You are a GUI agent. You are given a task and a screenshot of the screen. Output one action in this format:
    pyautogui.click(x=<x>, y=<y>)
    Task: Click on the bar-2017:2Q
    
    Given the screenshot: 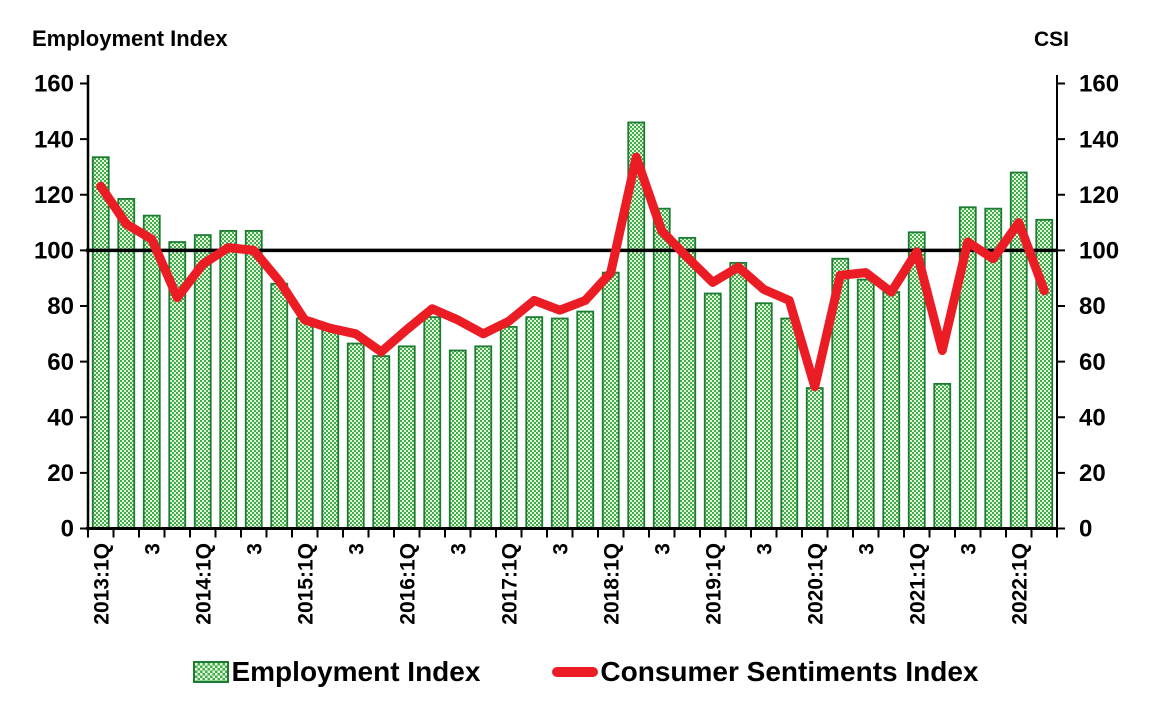 What is the action you would take?
    pyautogui.click(x=534, y=423)
    